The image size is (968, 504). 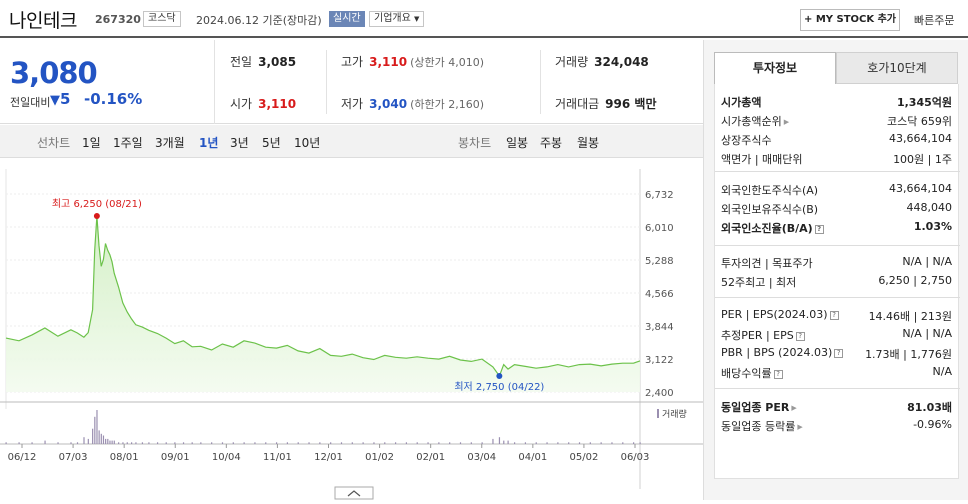 I want to click on low-label: 최저 2,750 (04/22), so click(x=499, y=387).